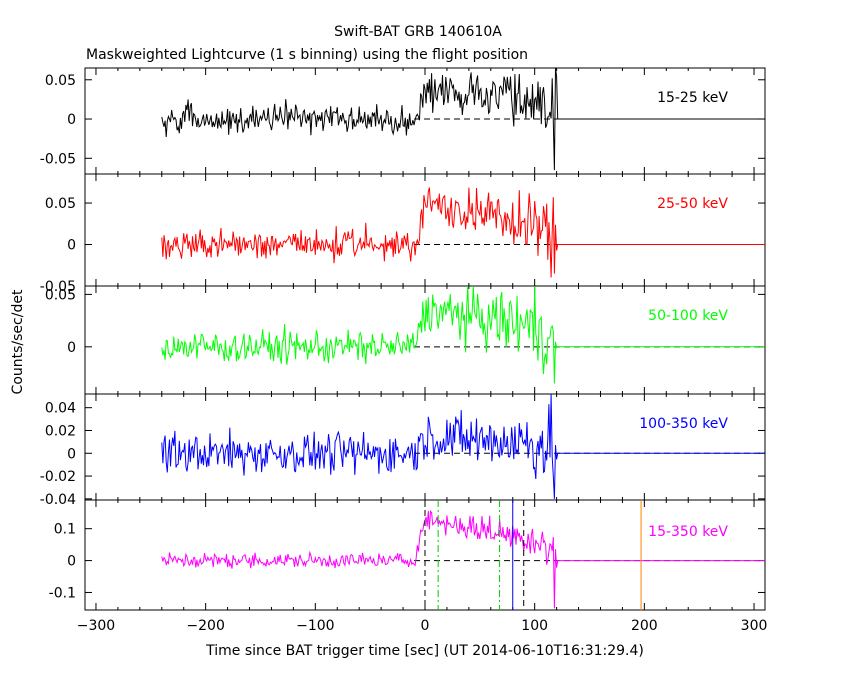 The image size is (850, 680). I want to click on x-tick-label: −300, so click(96, 626).